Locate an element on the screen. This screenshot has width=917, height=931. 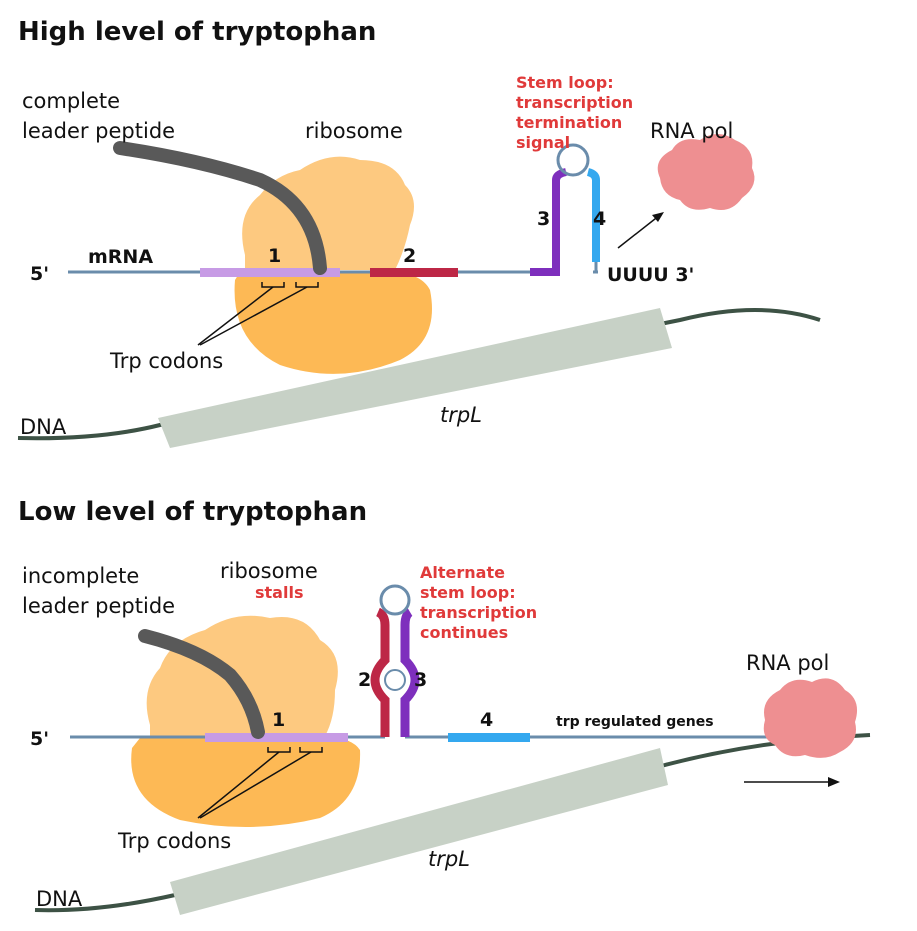
low-panel-title: Low level of tryptophan is located at coordinates (192, 512).